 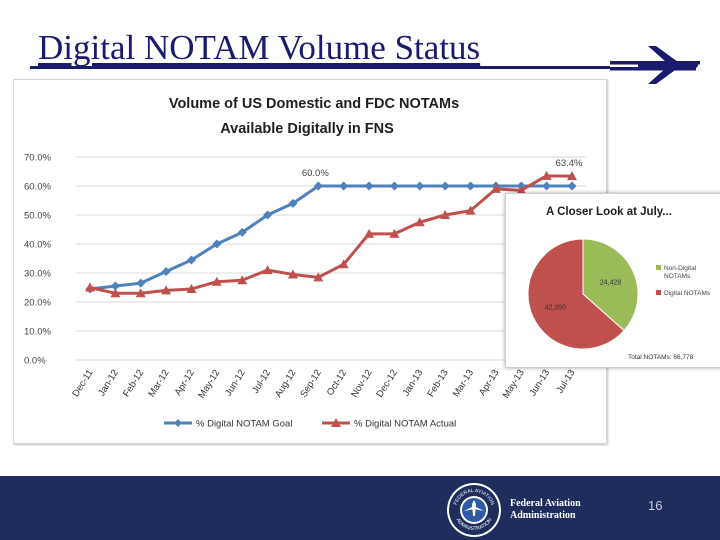 I want to click on pie-legend-label: Non-Digital NOTAMs, so click(x=680, y=272).